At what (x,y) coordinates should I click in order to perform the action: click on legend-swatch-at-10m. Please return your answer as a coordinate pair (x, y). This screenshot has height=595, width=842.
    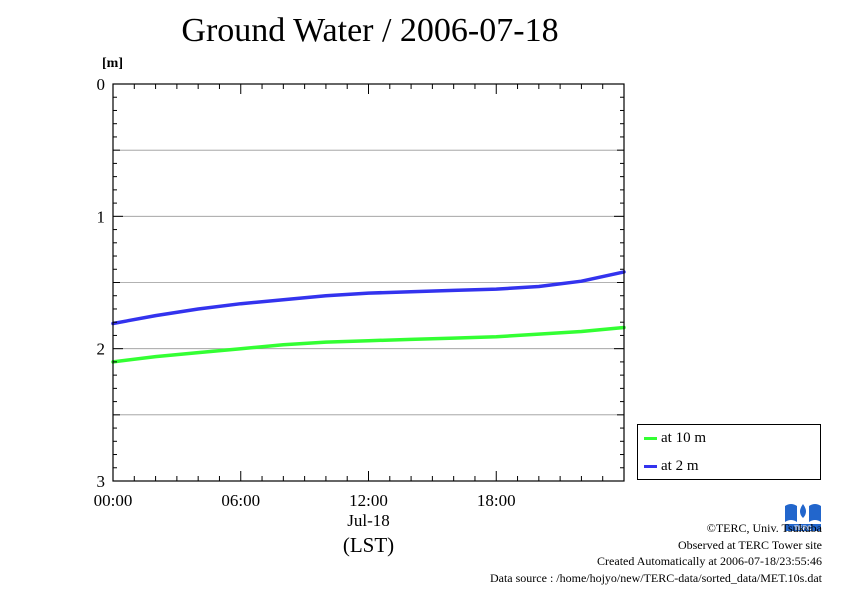
    Looking at the image, I should click on (650, 438).